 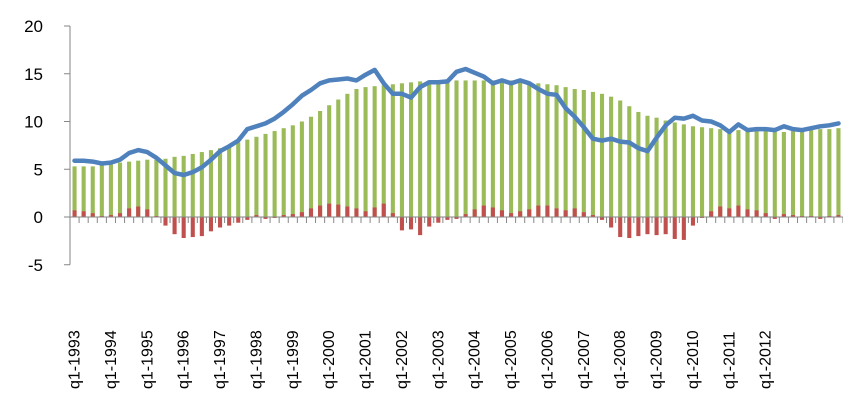 I want to click on x-tick-label: q1-1994, so click(x=111, y=359).